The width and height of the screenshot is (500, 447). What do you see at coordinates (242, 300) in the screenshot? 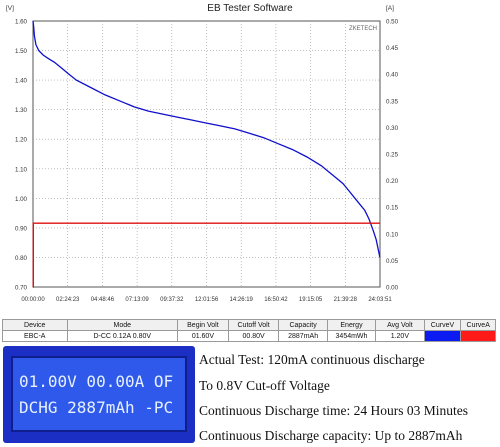
I see `x-axis-tick-label: 14:26:19` at bounding box center [242, 300].